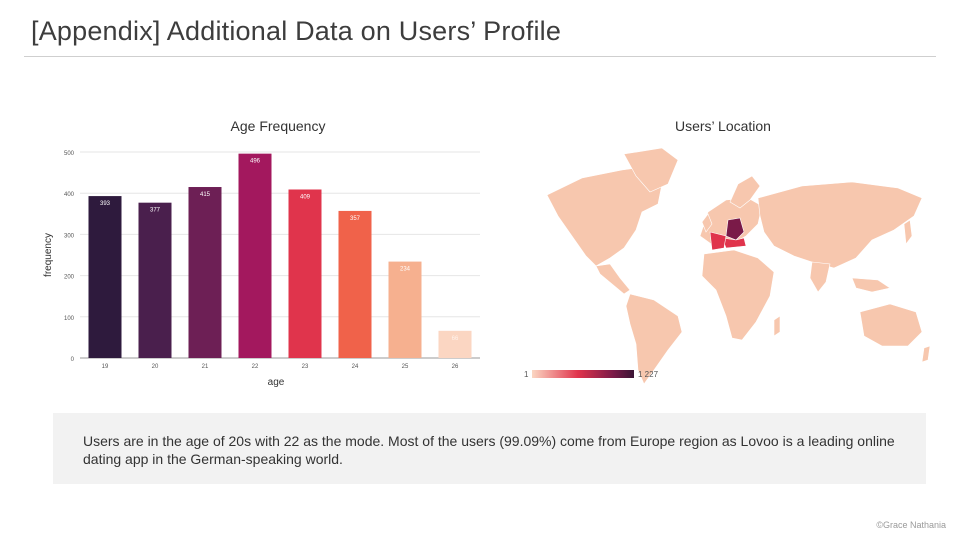 The width and height of the screenshot is (960, 540). Describe the element at coordinates (738, 295) in the screenshot. I see `africa` at that location.